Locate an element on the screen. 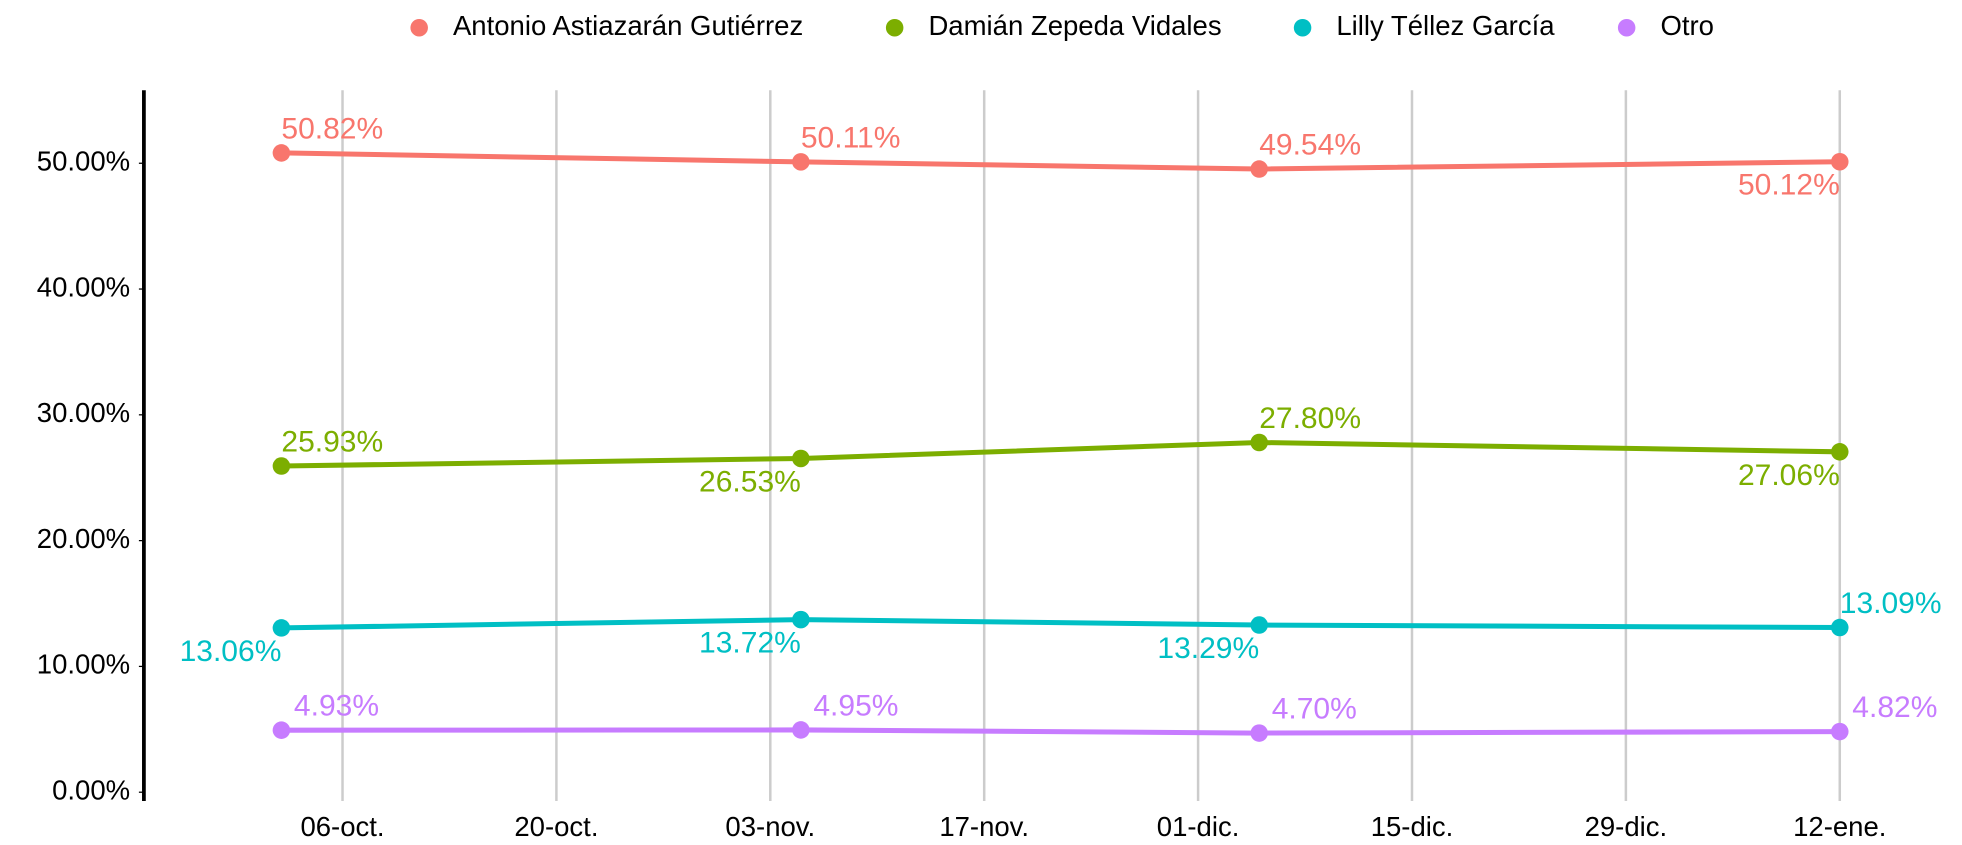 The height and width of the screenshot is (845, 1962). legend-label: Damián Zepeda Vidales is located at coordinates (1074, 25).